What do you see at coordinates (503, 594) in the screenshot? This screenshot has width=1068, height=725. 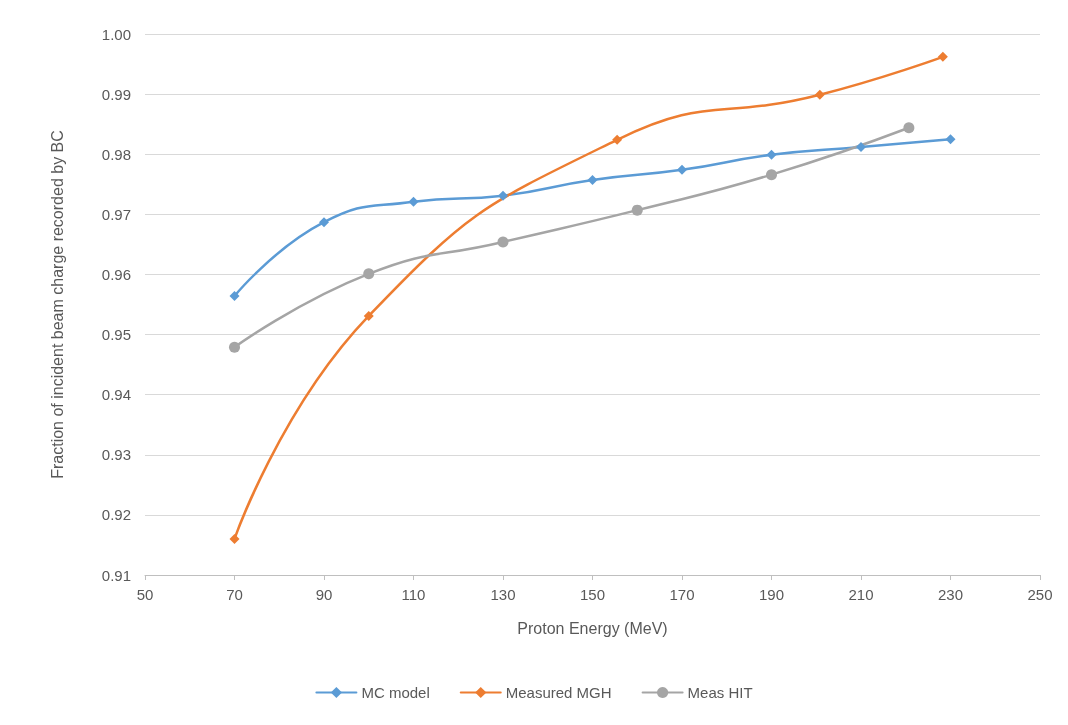 I see `x-tick-label: 130` at bounding box center [503, 594].